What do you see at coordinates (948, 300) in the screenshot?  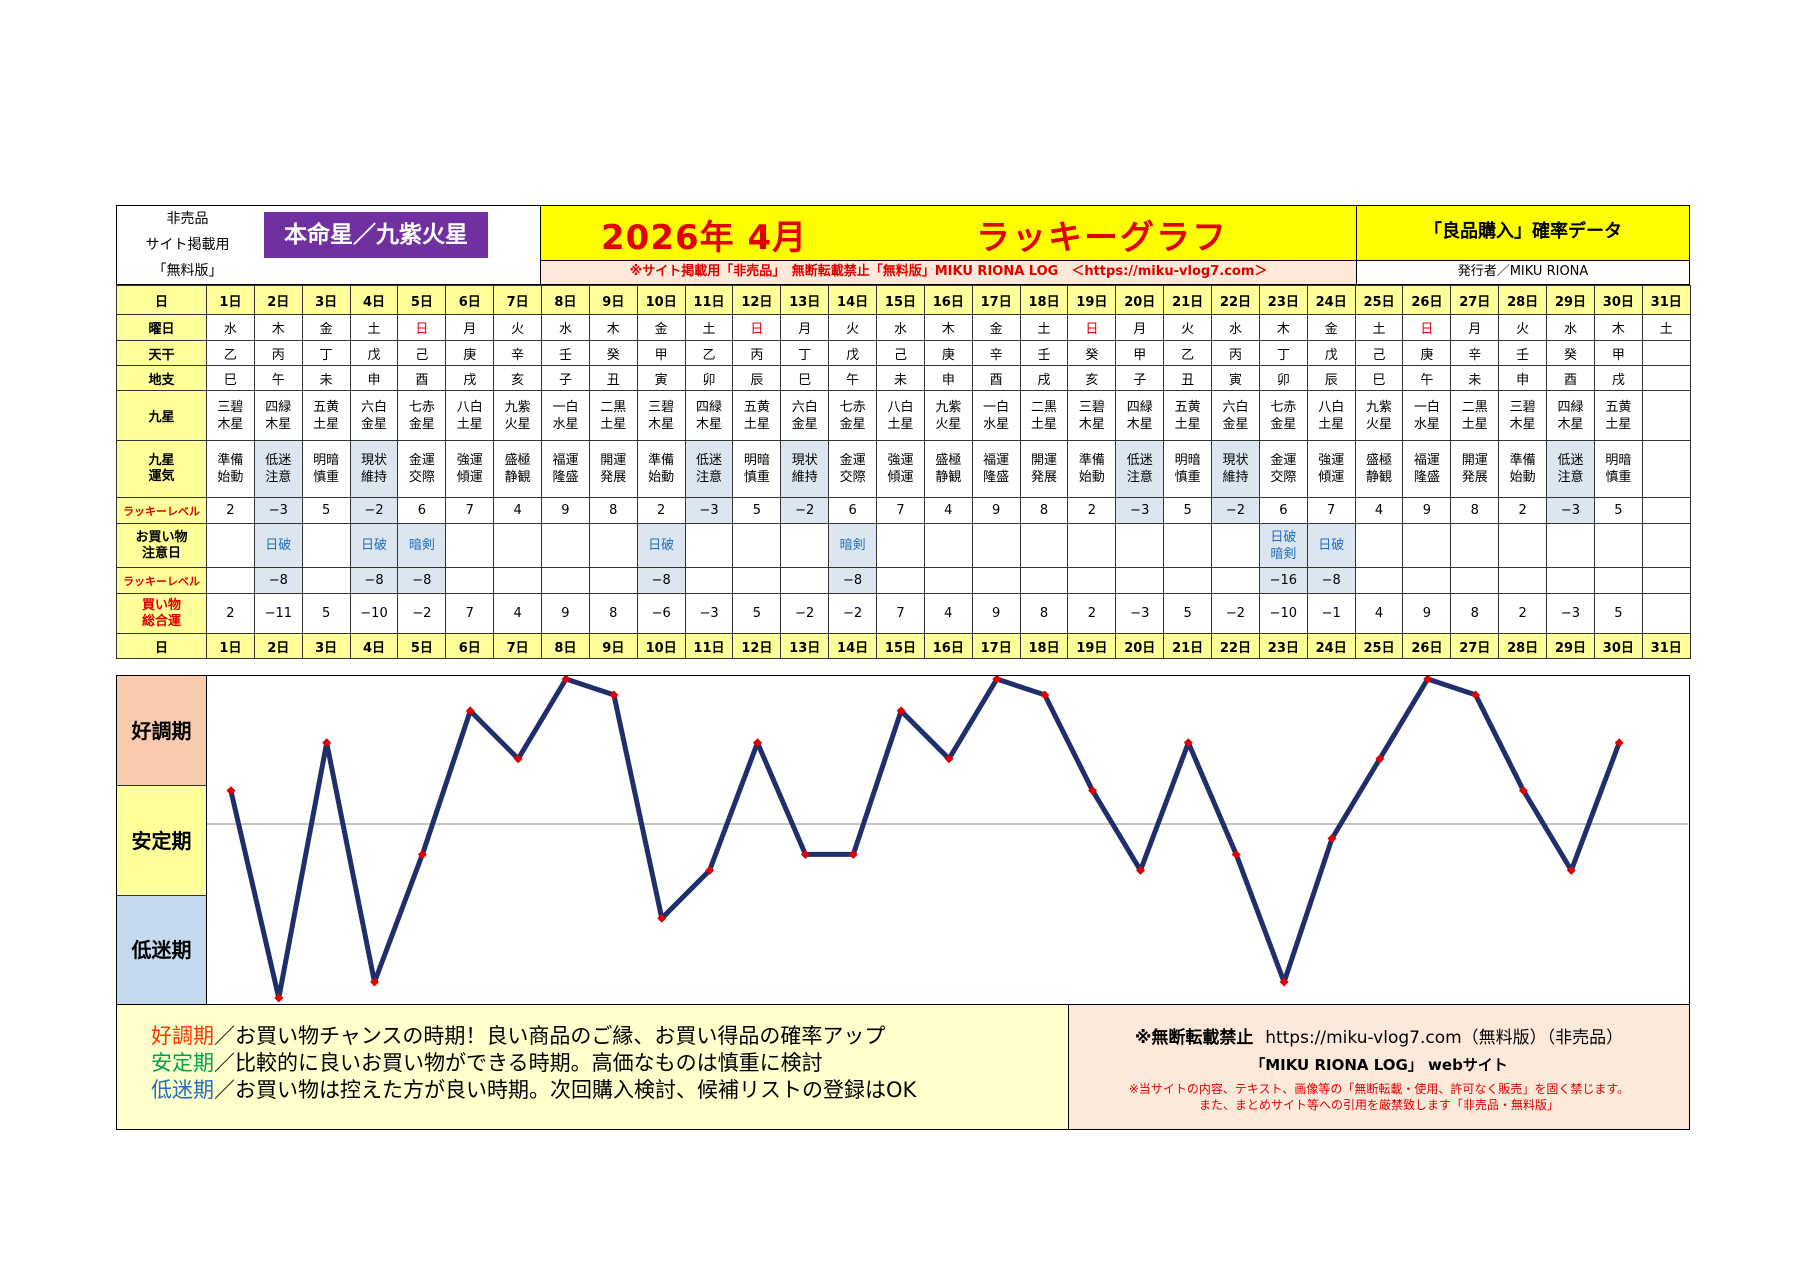 I see `day-cell: 16日` at bounding box center [948, 300].